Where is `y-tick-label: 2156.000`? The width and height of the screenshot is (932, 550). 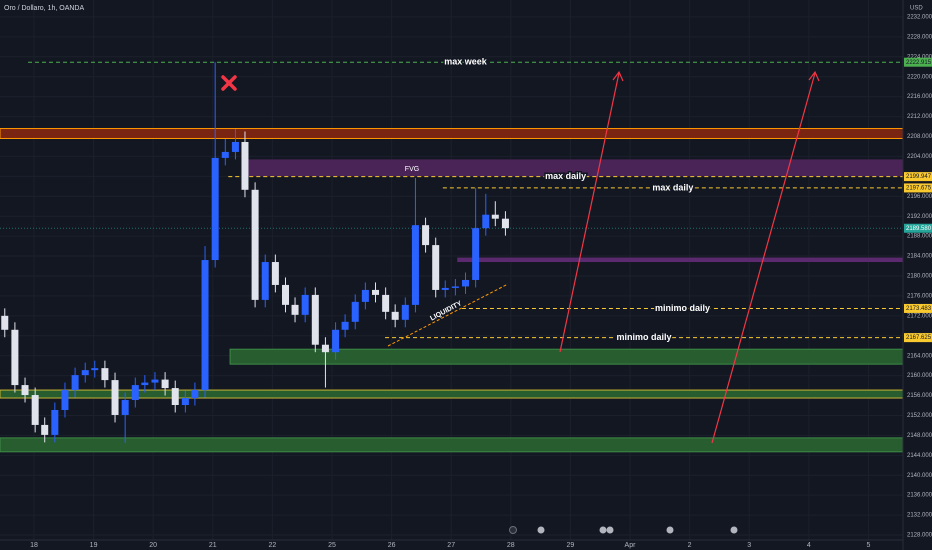 y-tick-label: 2156.000 is located at coordinates (919, 396).